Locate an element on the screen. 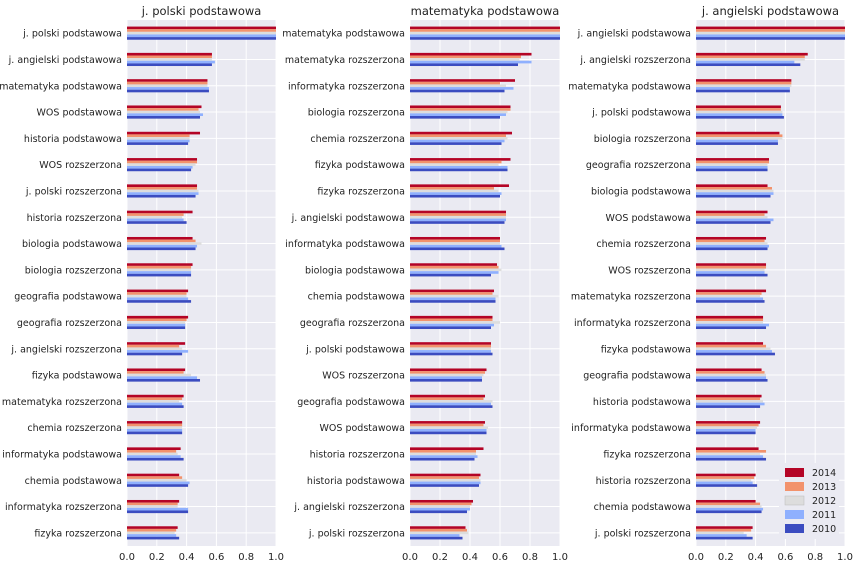 Image resolution: width=857 pixels, height=568 pixels. category-label: fizyka rozszerzona is located at coordinates (361, 191).